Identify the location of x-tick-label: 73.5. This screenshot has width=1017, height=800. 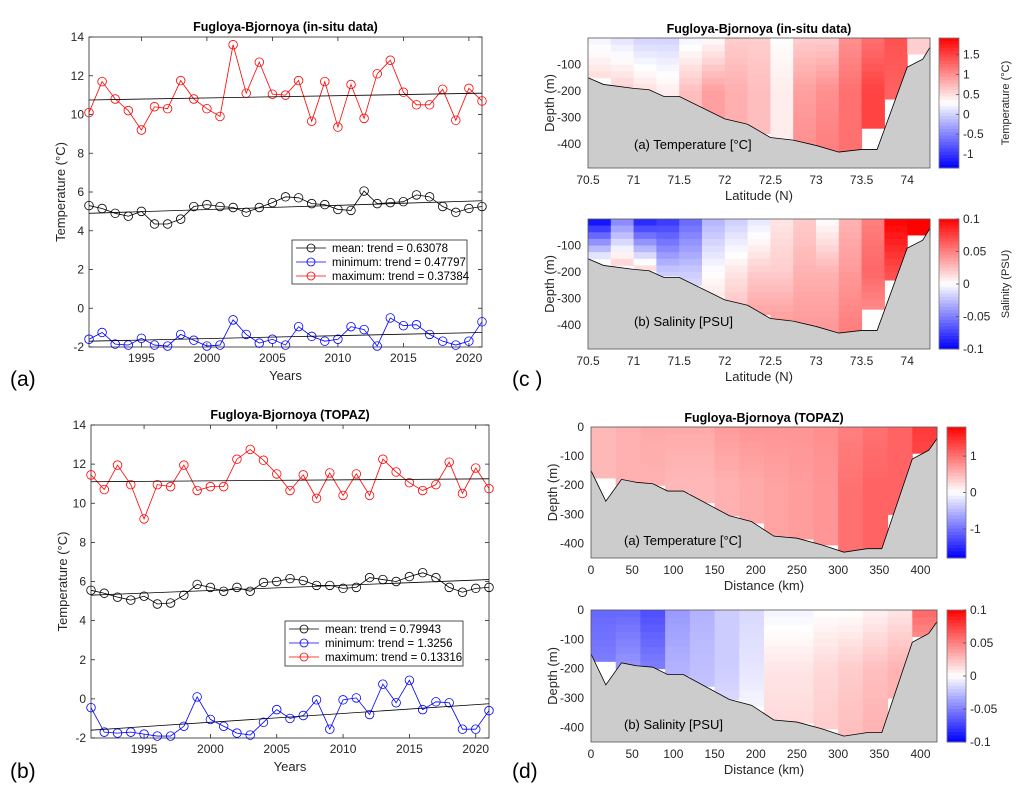
(862, 361).